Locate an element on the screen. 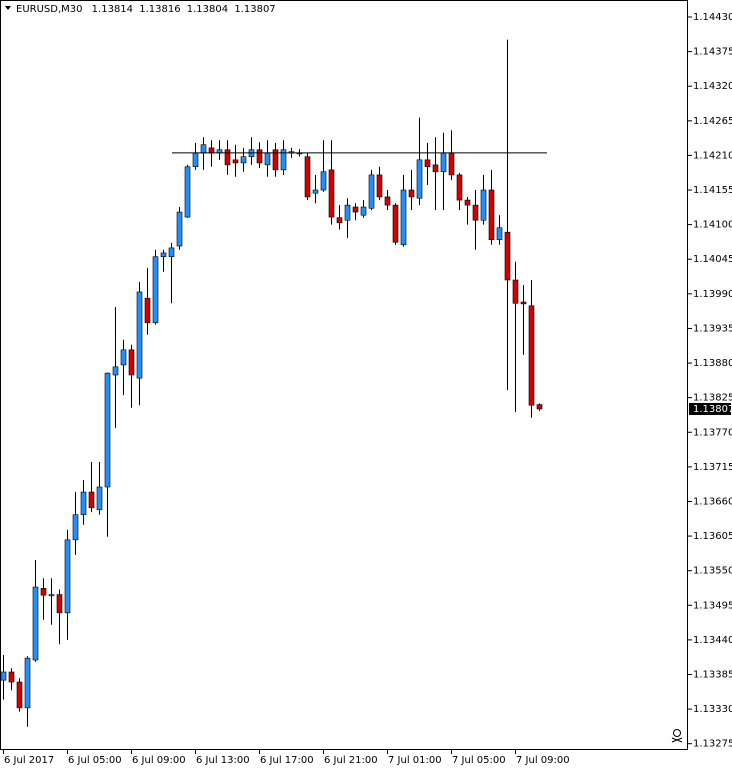  skull-icon is located at coordinates (677, 736).